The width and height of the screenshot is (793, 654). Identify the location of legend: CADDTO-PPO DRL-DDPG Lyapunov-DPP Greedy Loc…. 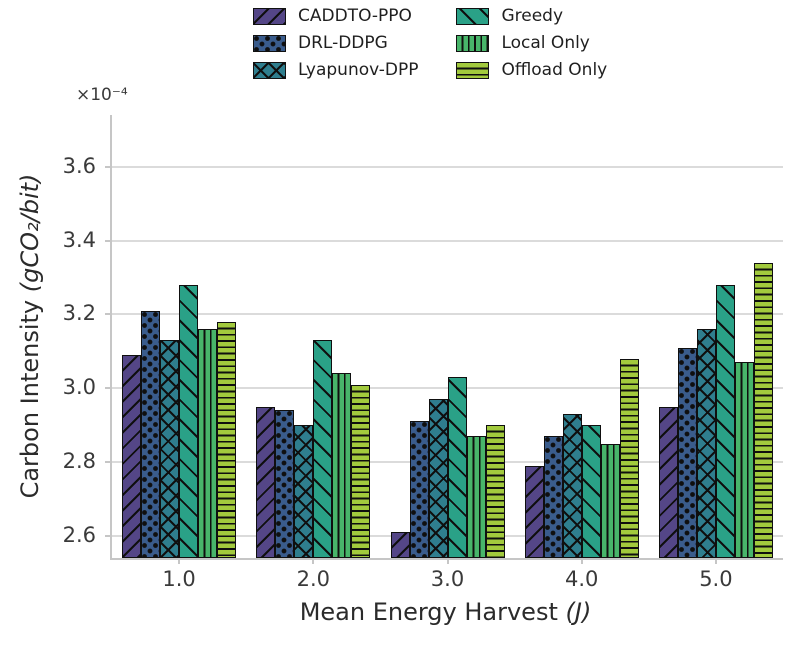
(430, 43).